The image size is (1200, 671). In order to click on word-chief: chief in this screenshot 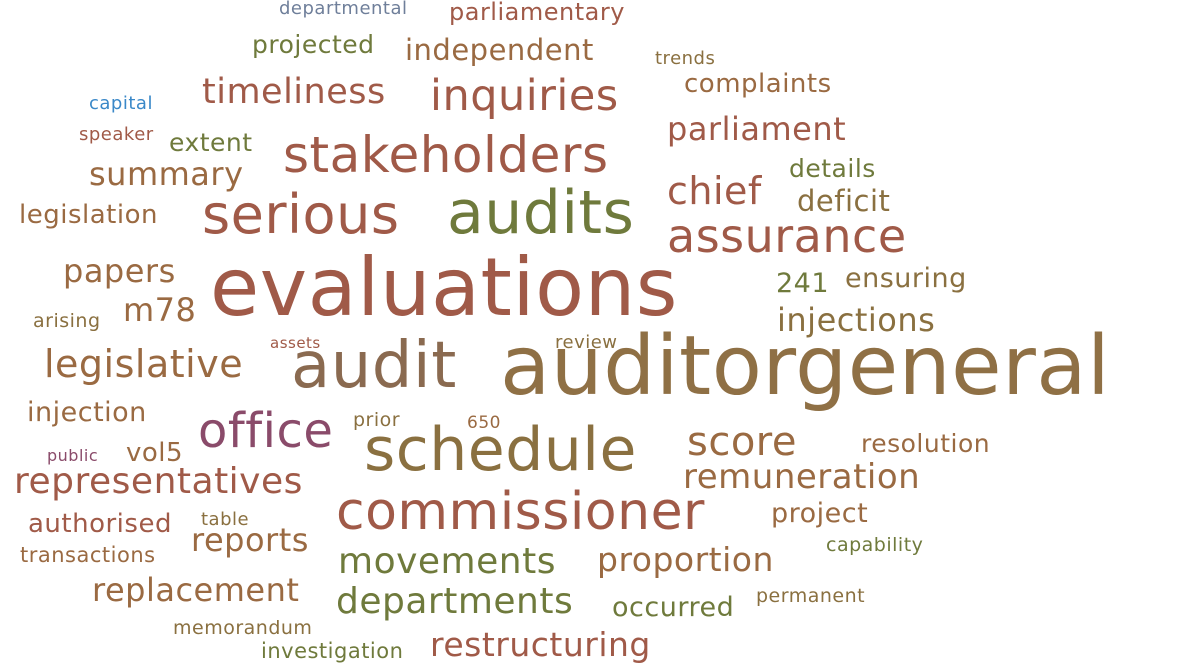, I will do `click(714, 191)`.